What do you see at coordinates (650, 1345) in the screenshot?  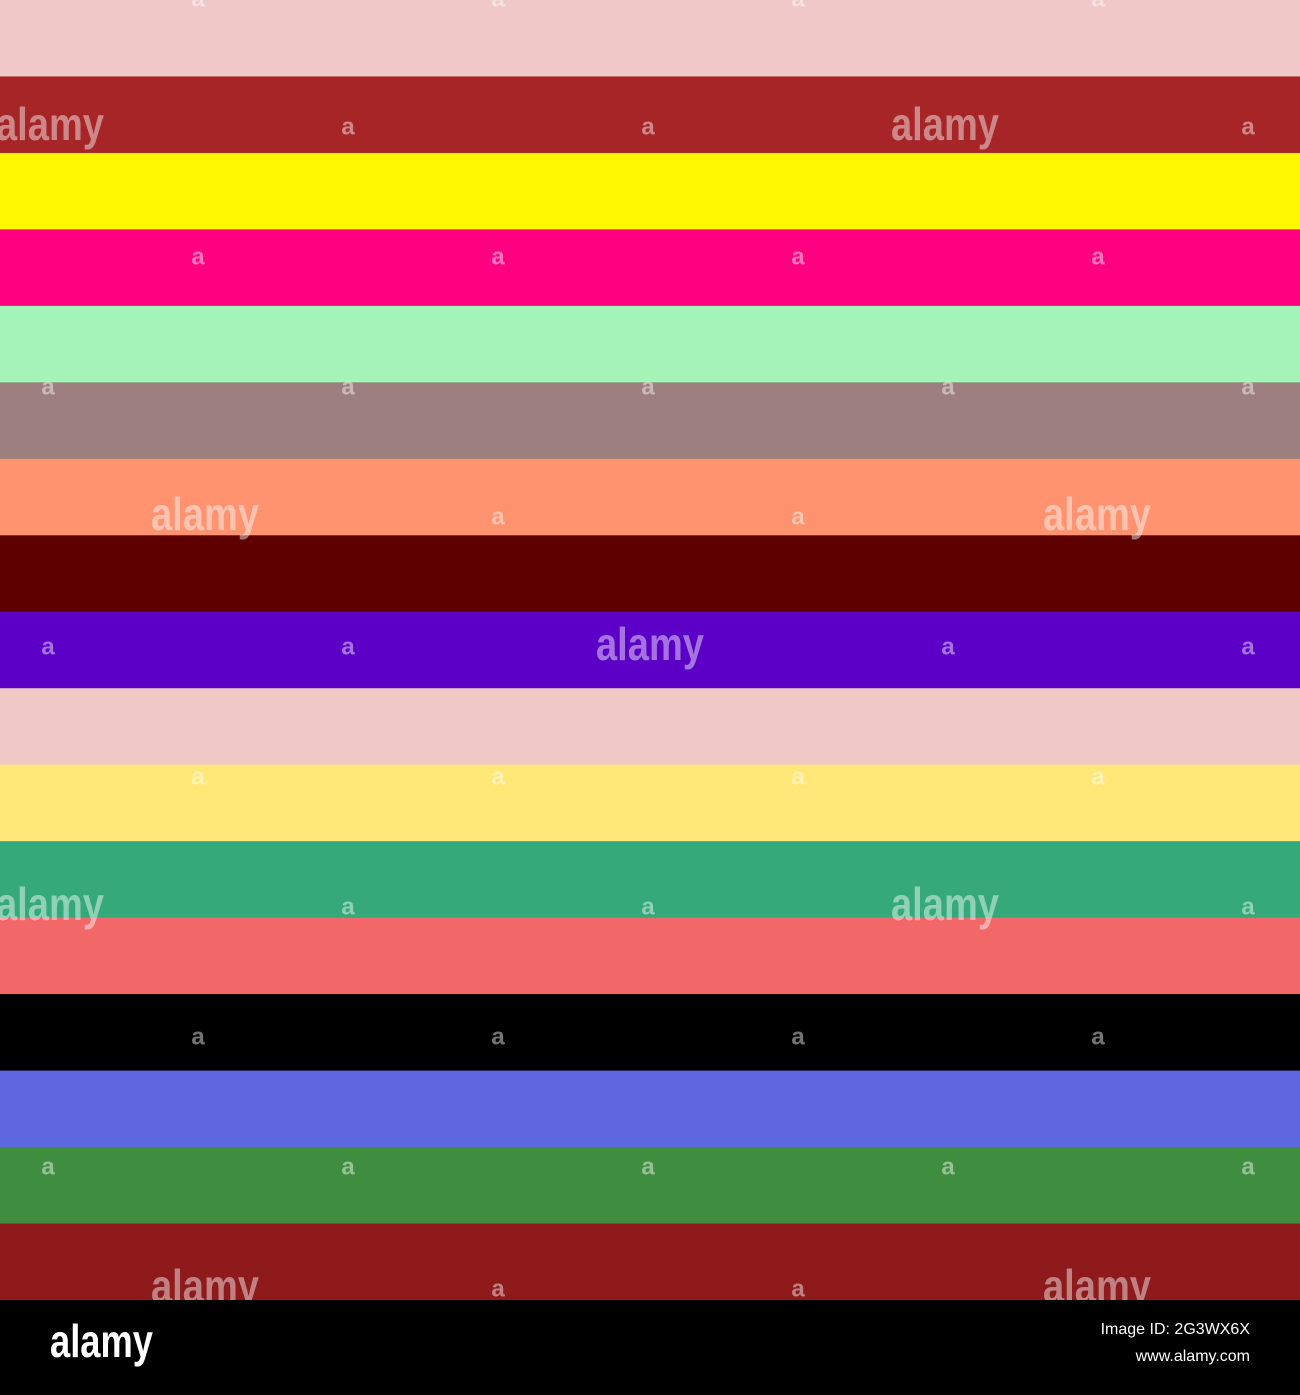 I see `footer-bar` at bounding box center [650, 1345].